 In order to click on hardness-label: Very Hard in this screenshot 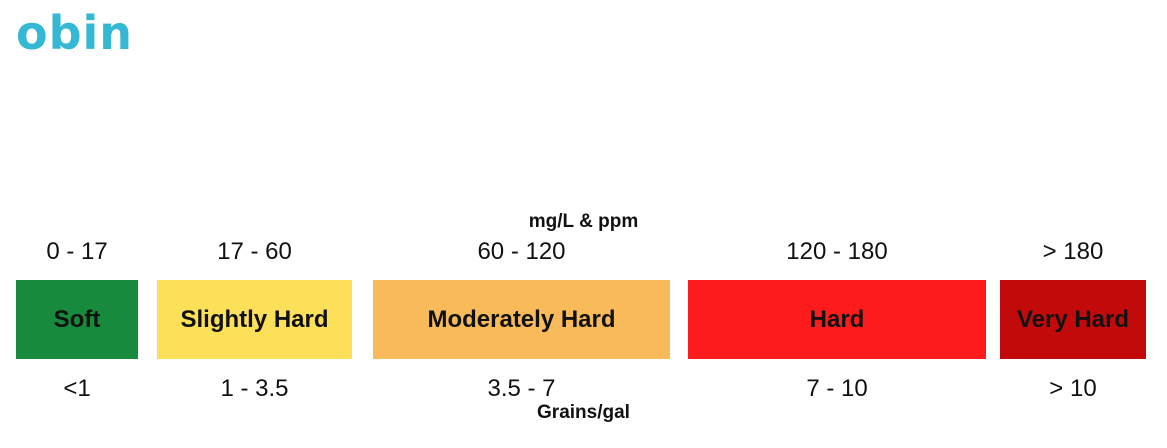, I will do `click(1073, 319)`.